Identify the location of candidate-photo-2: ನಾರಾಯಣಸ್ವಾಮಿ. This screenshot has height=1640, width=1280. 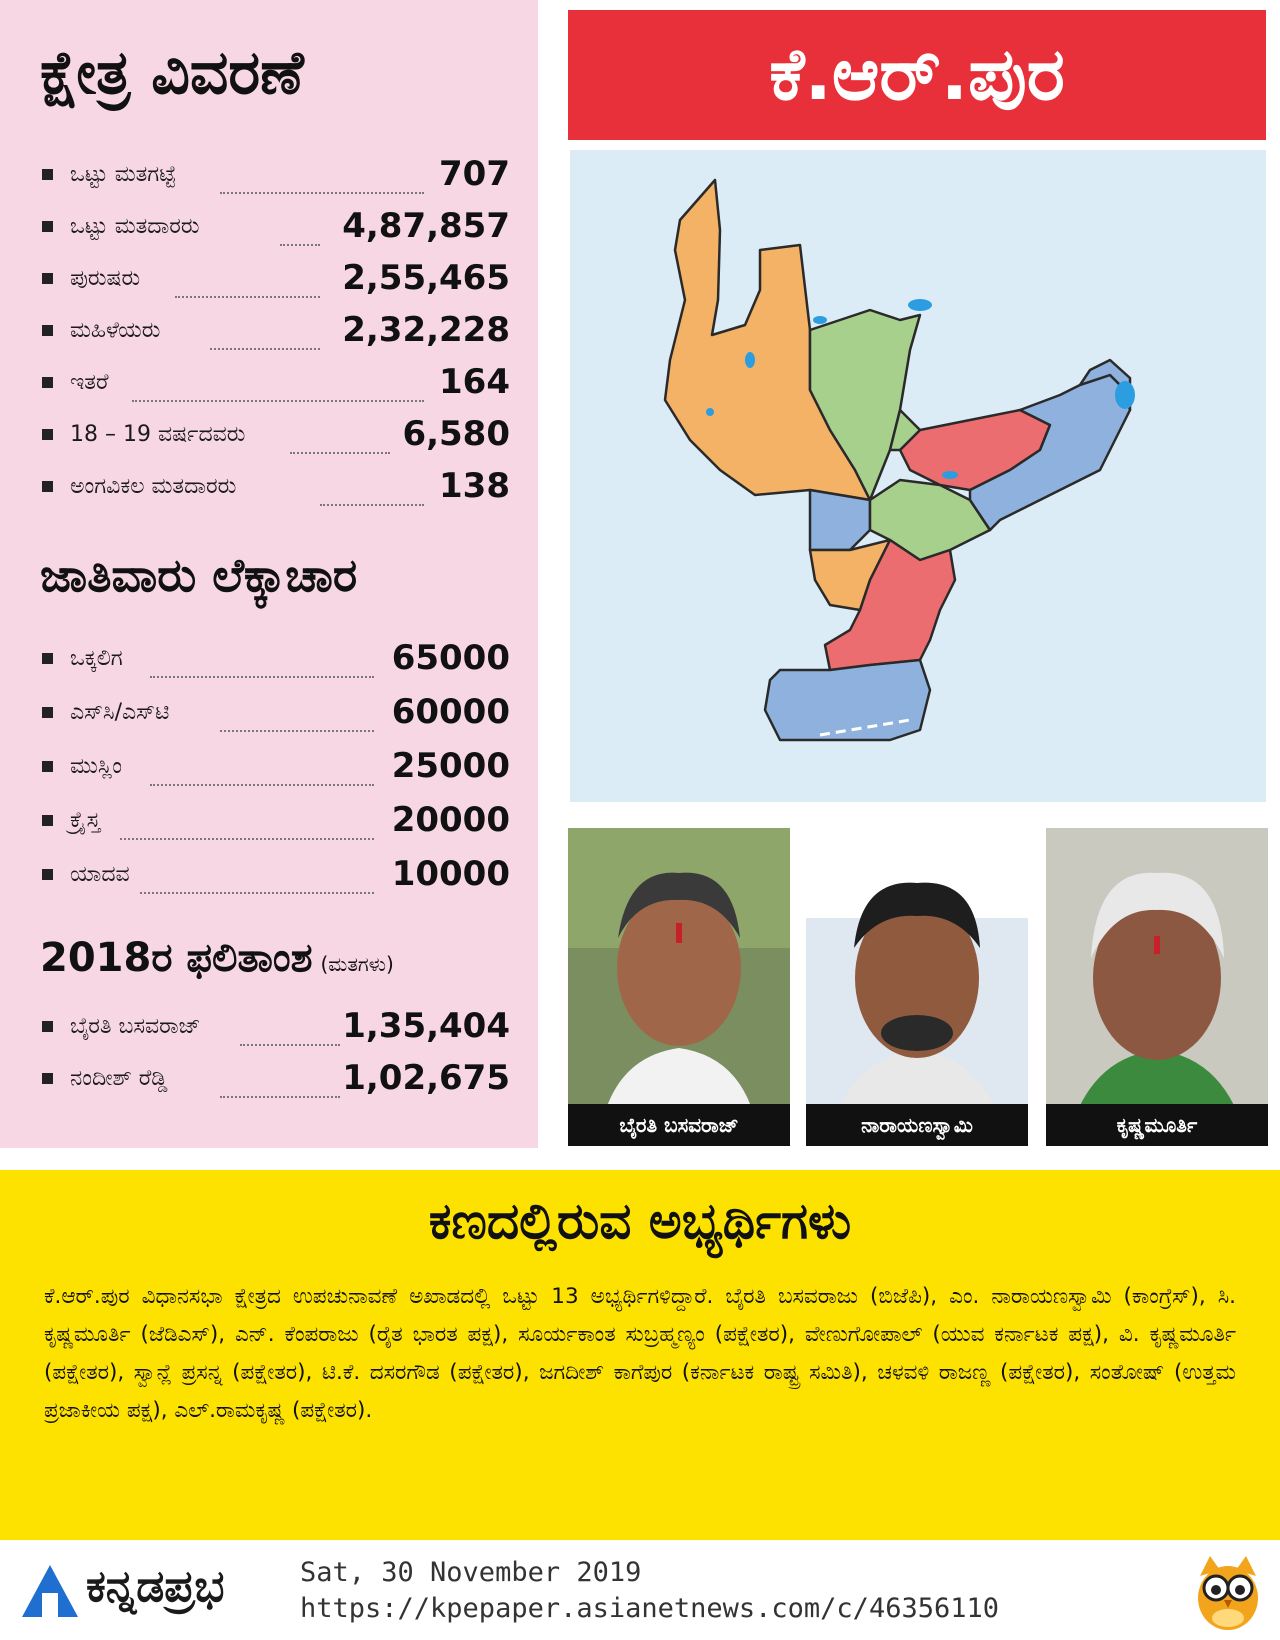
(917, 987).